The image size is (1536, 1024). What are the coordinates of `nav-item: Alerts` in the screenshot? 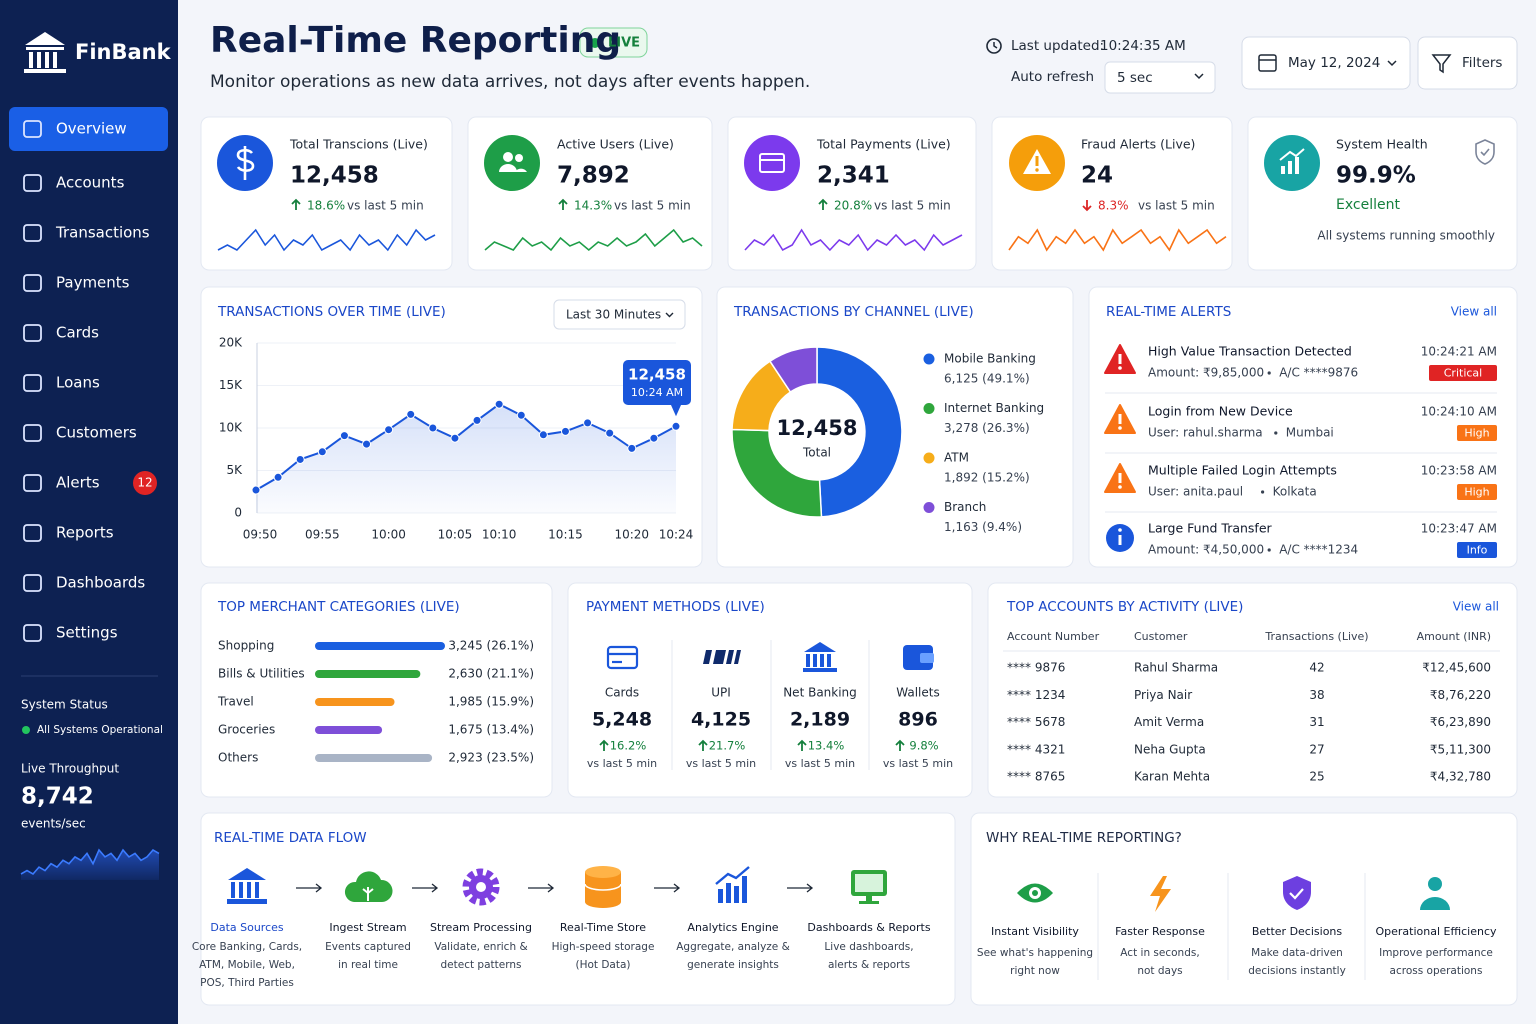 It's located at (78, 483).